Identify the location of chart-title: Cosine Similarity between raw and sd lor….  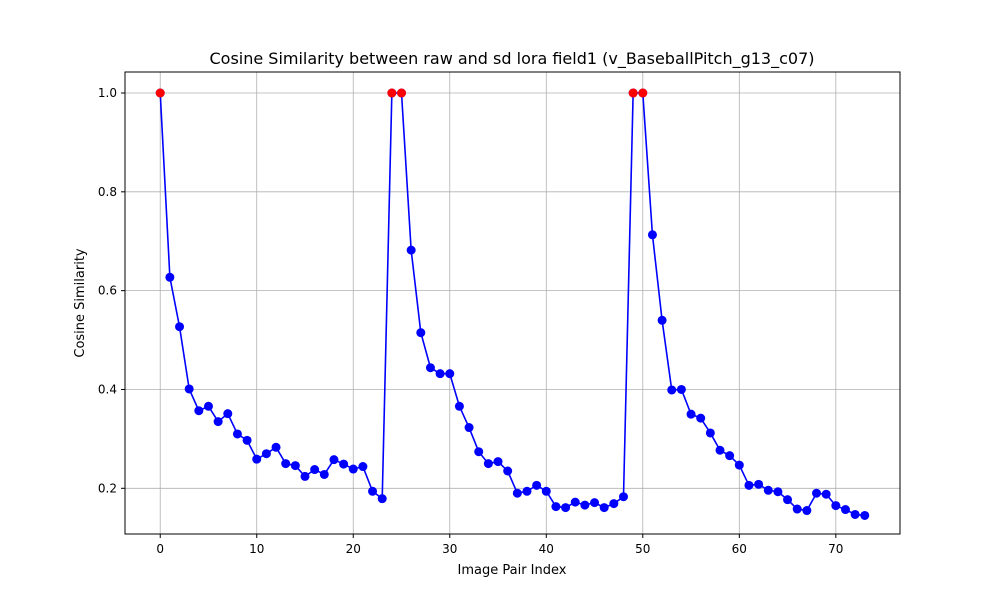
(511, 59).